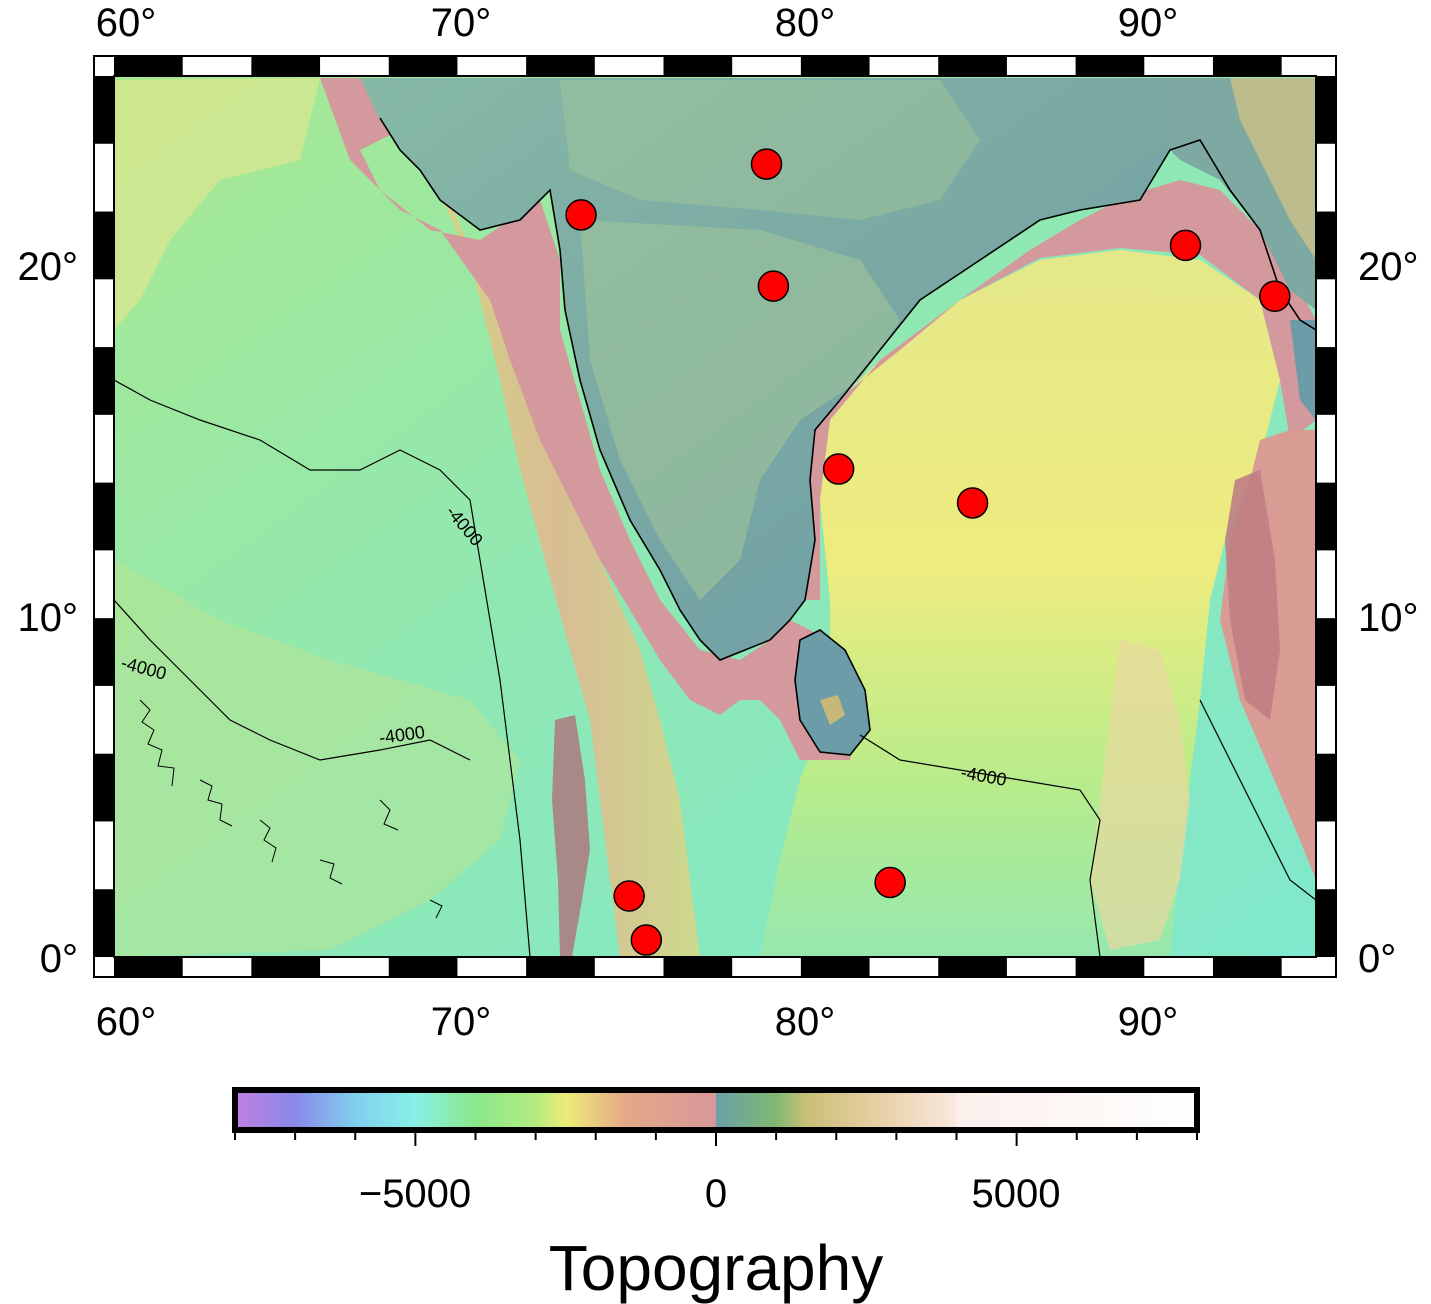 This screenshot has height=1304, width=1431. Describe the element at coordinates (59, 959) in the screenshot. I see `left-lat-label: 0°` at that location.